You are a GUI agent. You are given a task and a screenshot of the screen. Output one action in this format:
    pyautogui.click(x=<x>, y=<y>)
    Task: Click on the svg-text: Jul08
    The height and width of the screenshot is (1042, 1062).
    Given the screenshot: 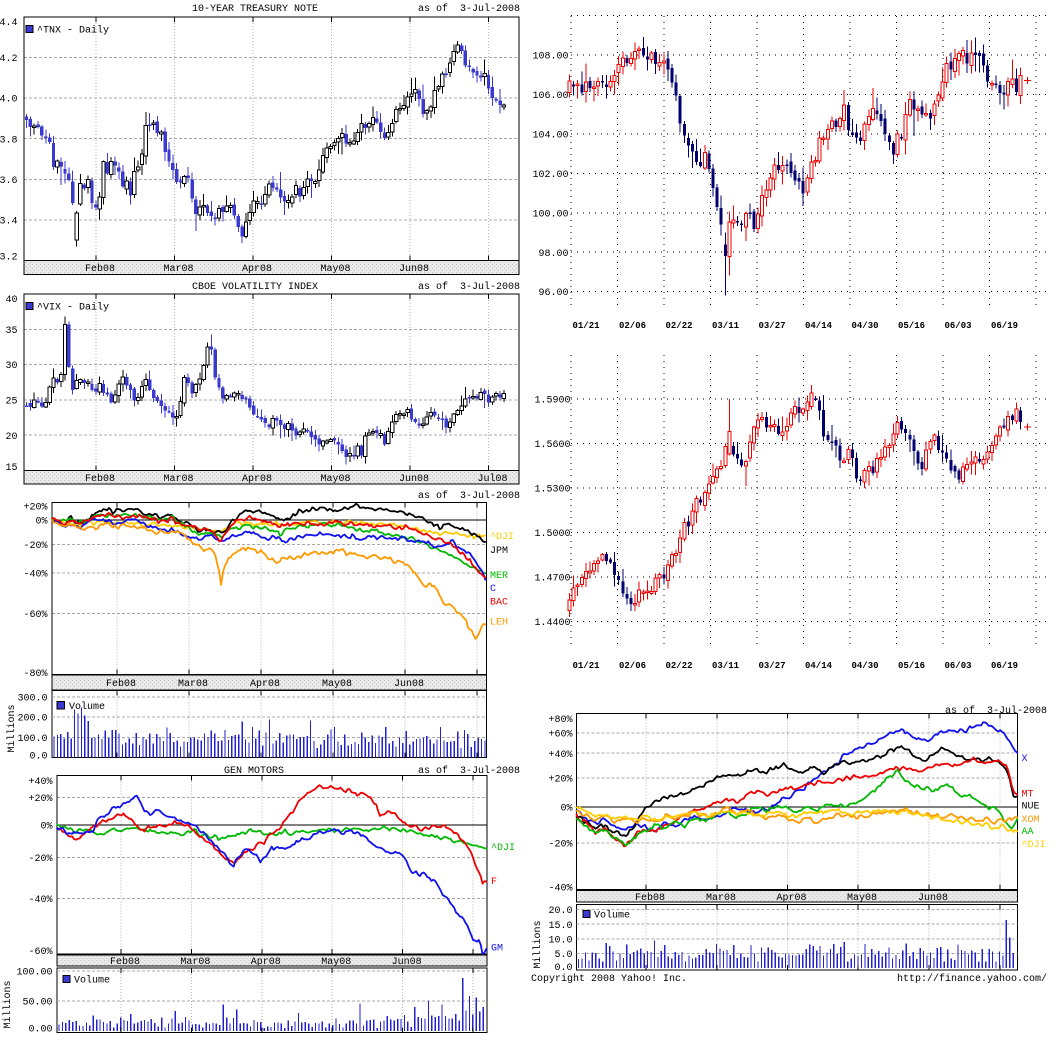 What is the action you would take?
    pyautogui.click(x=492, y=479)
    